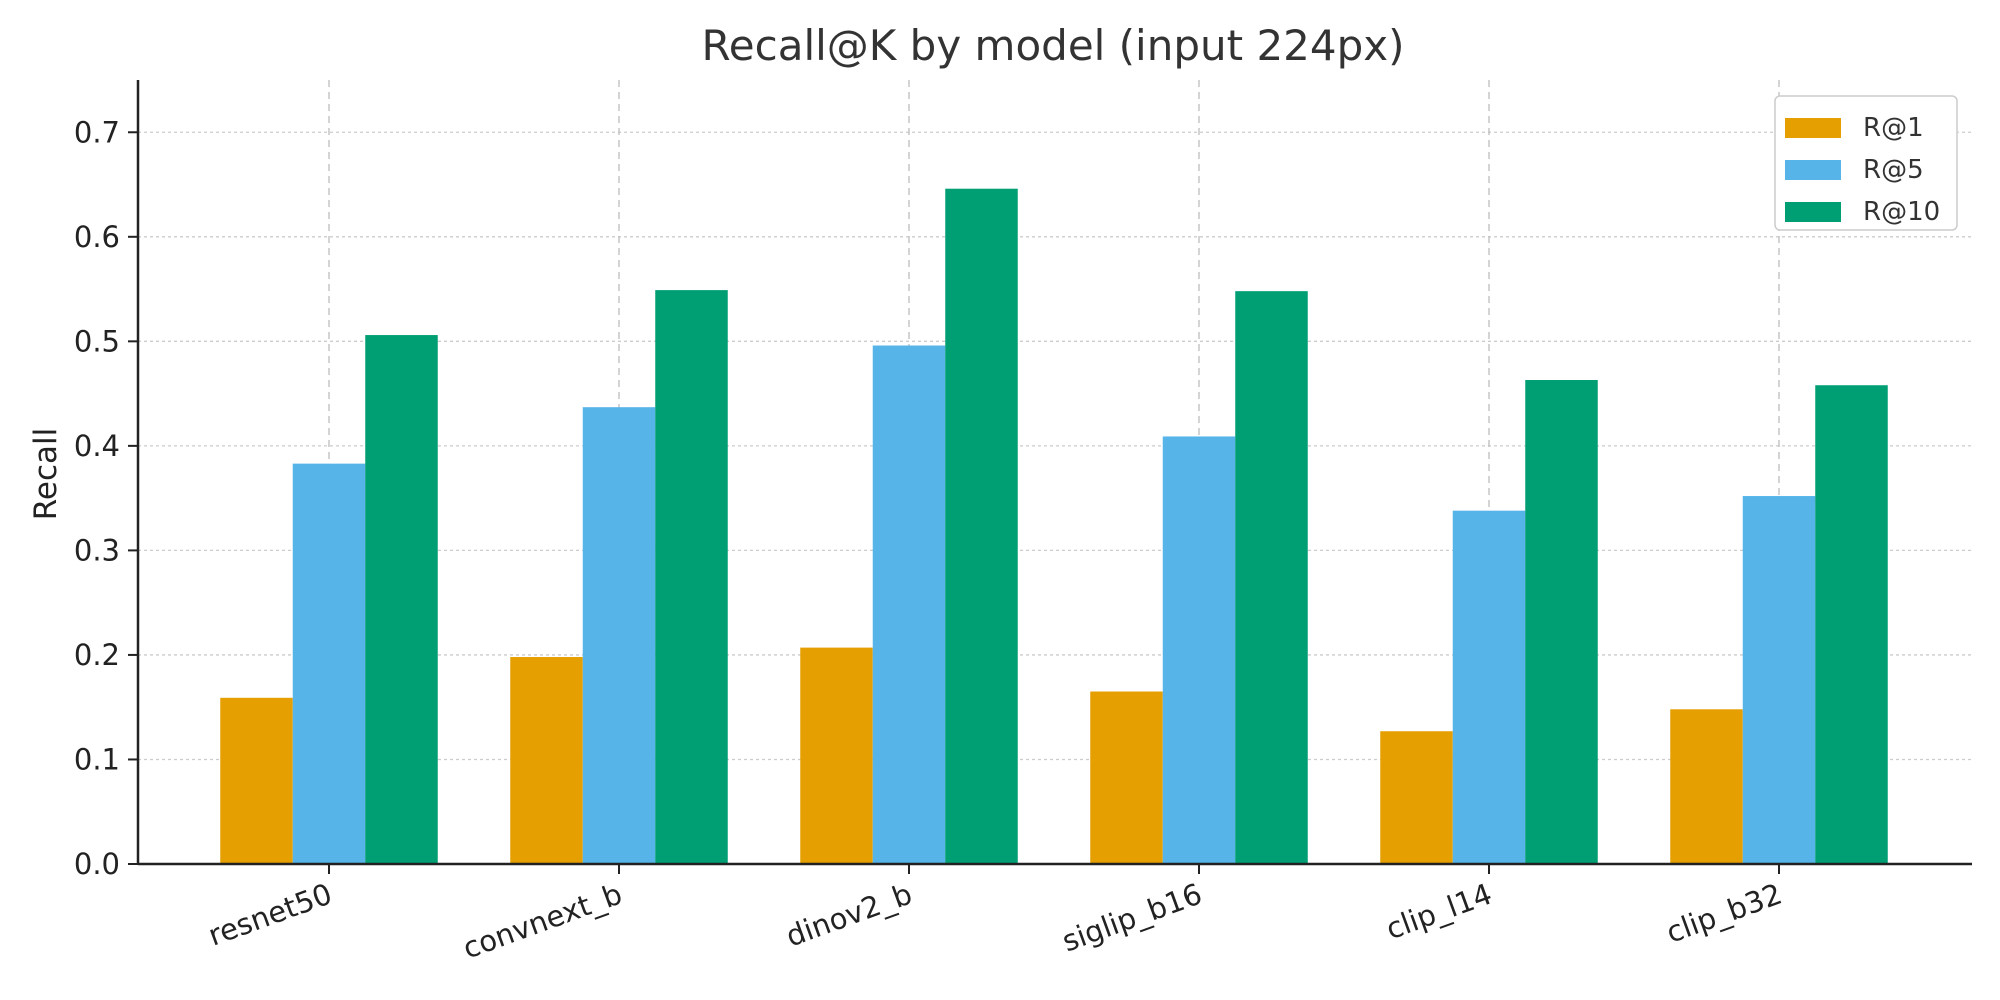 Image resolution: width=2000 pixels, height=1000 pixels. What do you see at coordinates (97, 132) in the screenshot?
I see `y-tick-label: 0.7` at bounding box center [97, 132].